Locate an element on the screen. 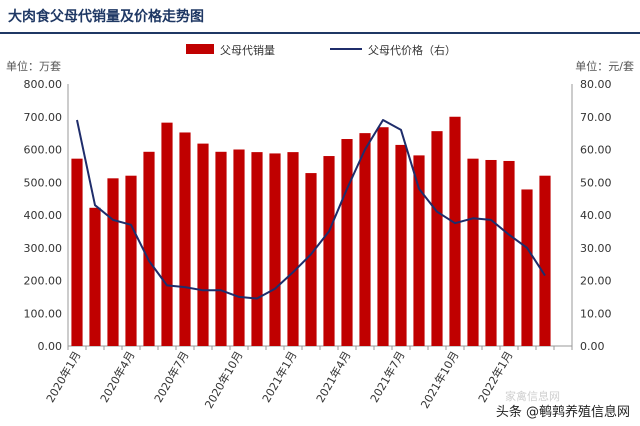  left-tick-label: 300.00 is located at coordinates (43, 248).